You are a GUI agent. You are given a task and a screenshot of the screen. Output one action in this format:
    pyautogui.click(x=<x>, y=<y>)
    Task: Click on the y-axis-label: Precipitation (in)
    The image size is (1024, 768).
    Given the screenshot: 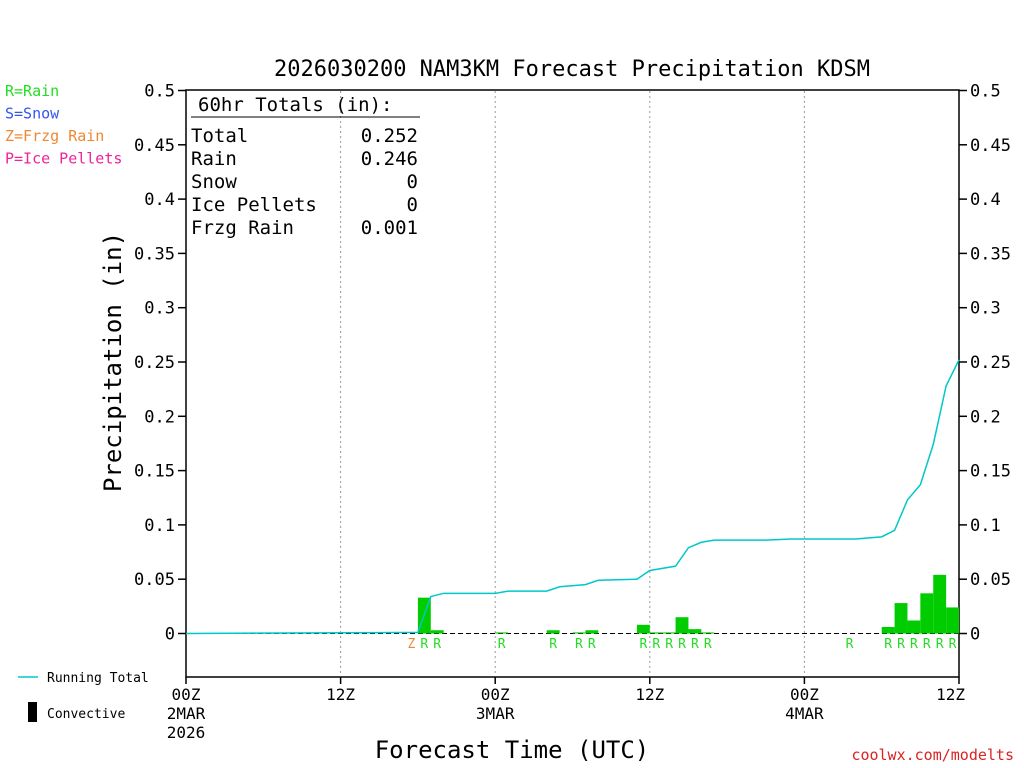 What is the action you would take?
    pyautogui.click(x=113, y=362)
    